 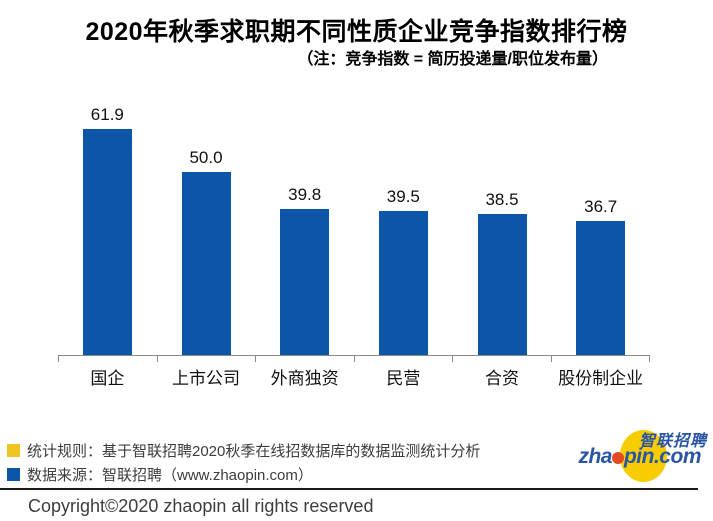 What do you see at coordinates (601, 378) in the screenshot?
I see `category-label: 股份制企业` at bounding box center [601, 378].